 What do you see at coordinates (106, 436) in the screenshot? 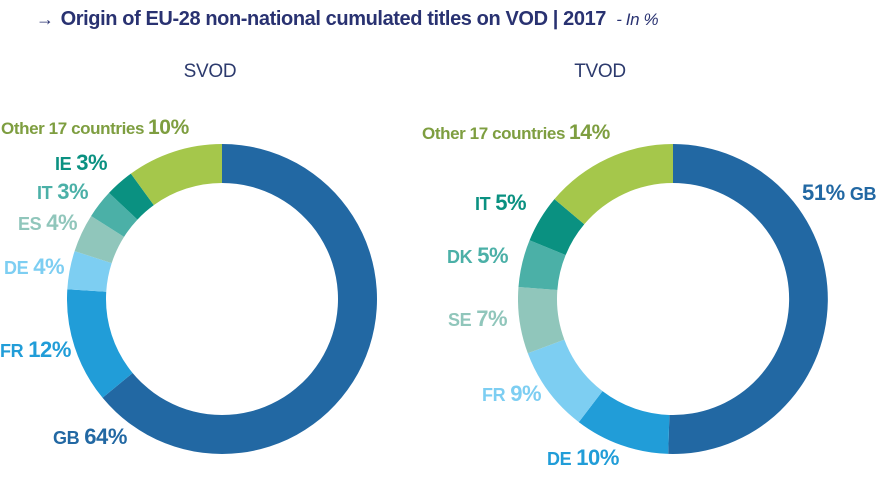
I see `svod-label-gb-pct: 64%` at bounding box center [106, 436].